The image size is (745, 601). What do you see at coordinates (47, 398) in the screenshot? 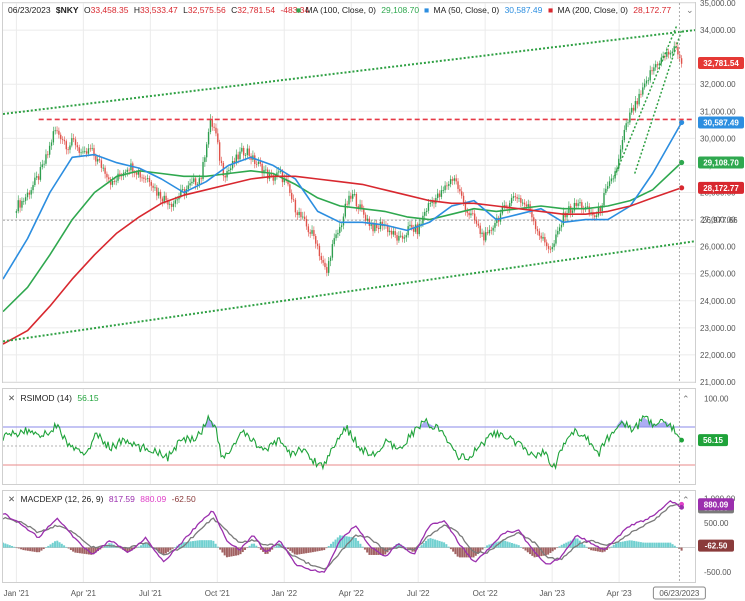
I see `rsi-label: RSIMOD (14)` at bounding box center [47, 398].